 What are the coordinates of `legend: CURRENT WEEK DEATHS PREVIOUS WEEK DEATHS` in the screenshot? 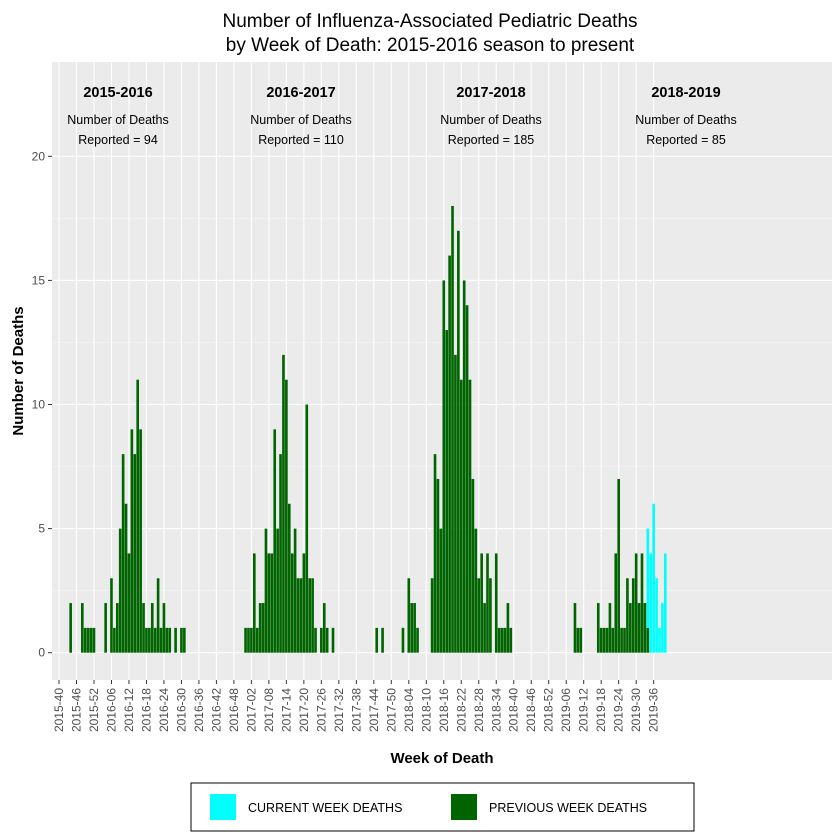 It's located at (442, 807).